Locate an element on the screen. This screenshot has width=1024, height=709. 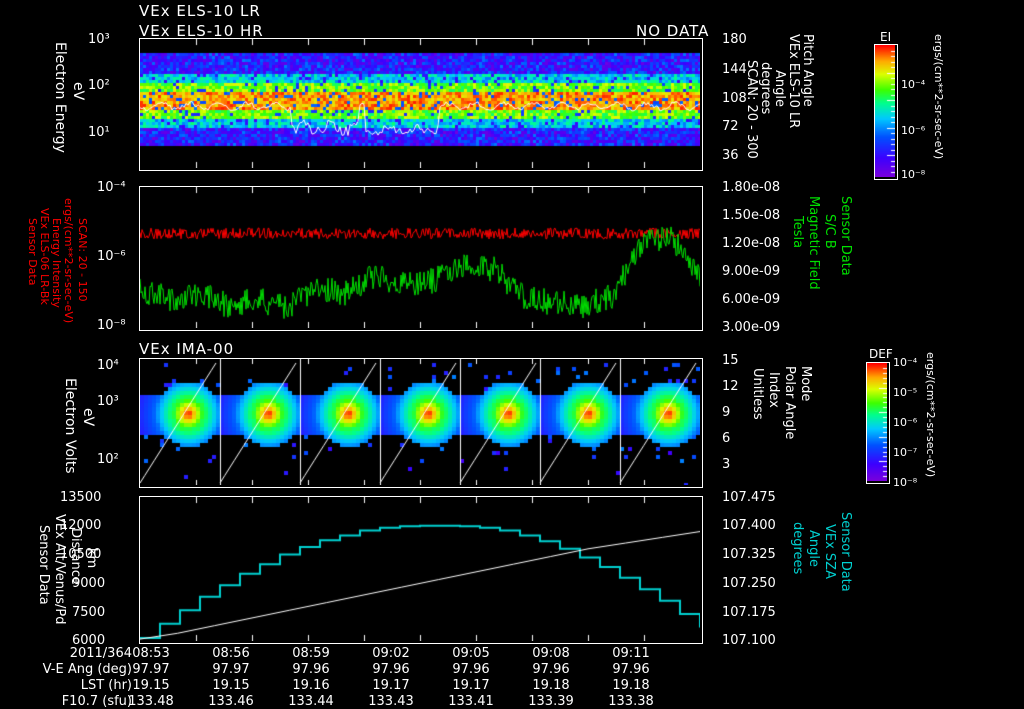
panel2-right-ytick-1: 1.50e-08 is located at coordinates (751, 215).